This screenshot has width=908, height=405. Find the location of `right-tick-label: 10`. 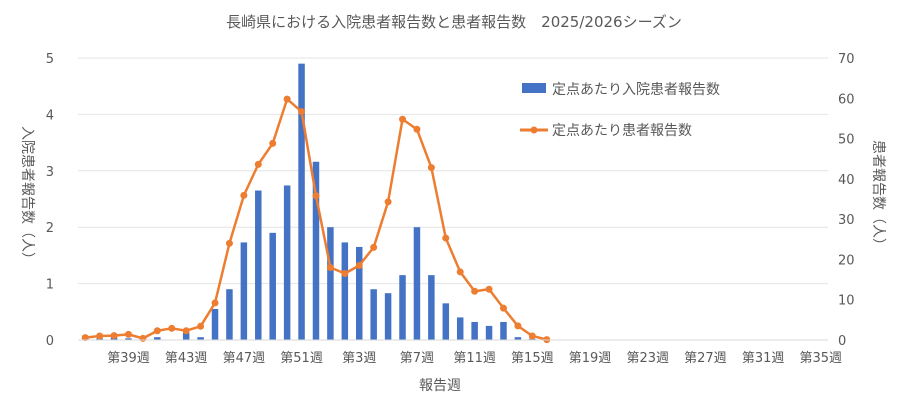

right-tick-label: 10 is located at coordinates (846, 301).